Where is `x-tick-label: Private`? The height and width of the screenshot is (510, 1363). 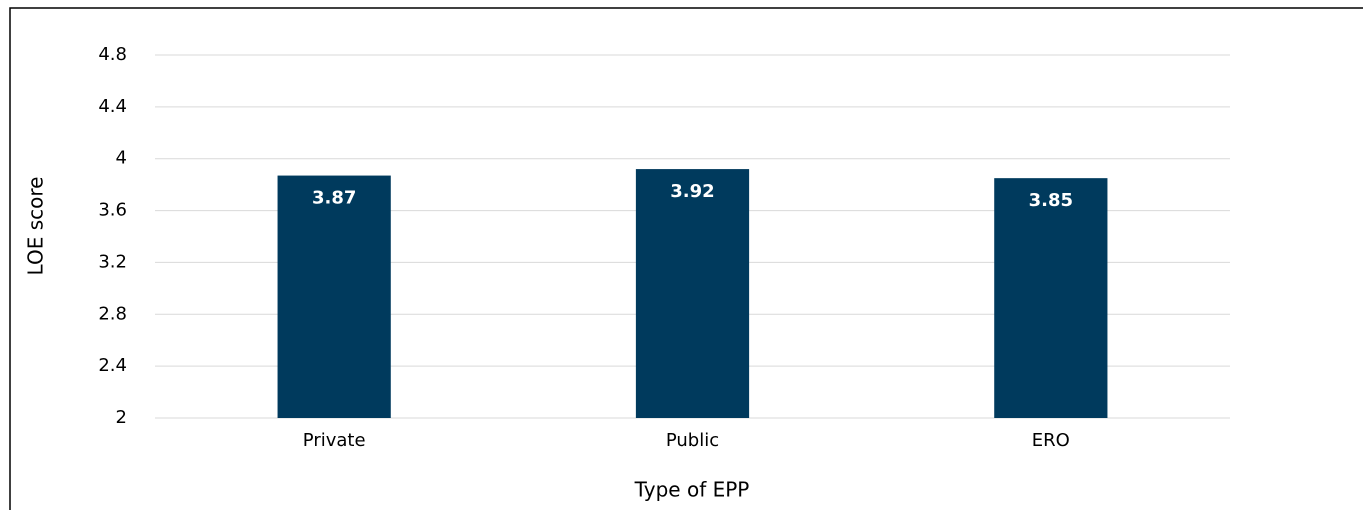
x-tick-label: Private is located at coordinates (334, 440).